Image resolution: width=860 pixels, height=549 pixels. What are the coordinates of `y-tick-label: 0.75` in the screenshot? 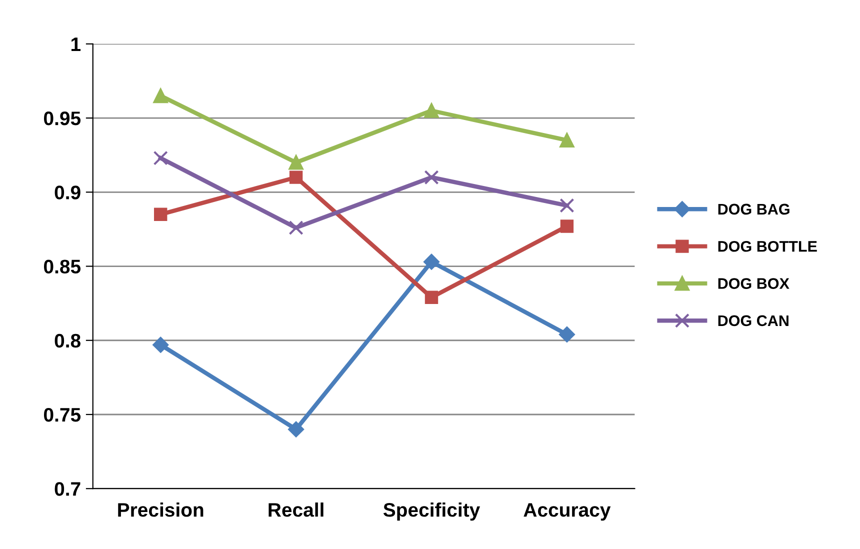 It's located at (62, 415).